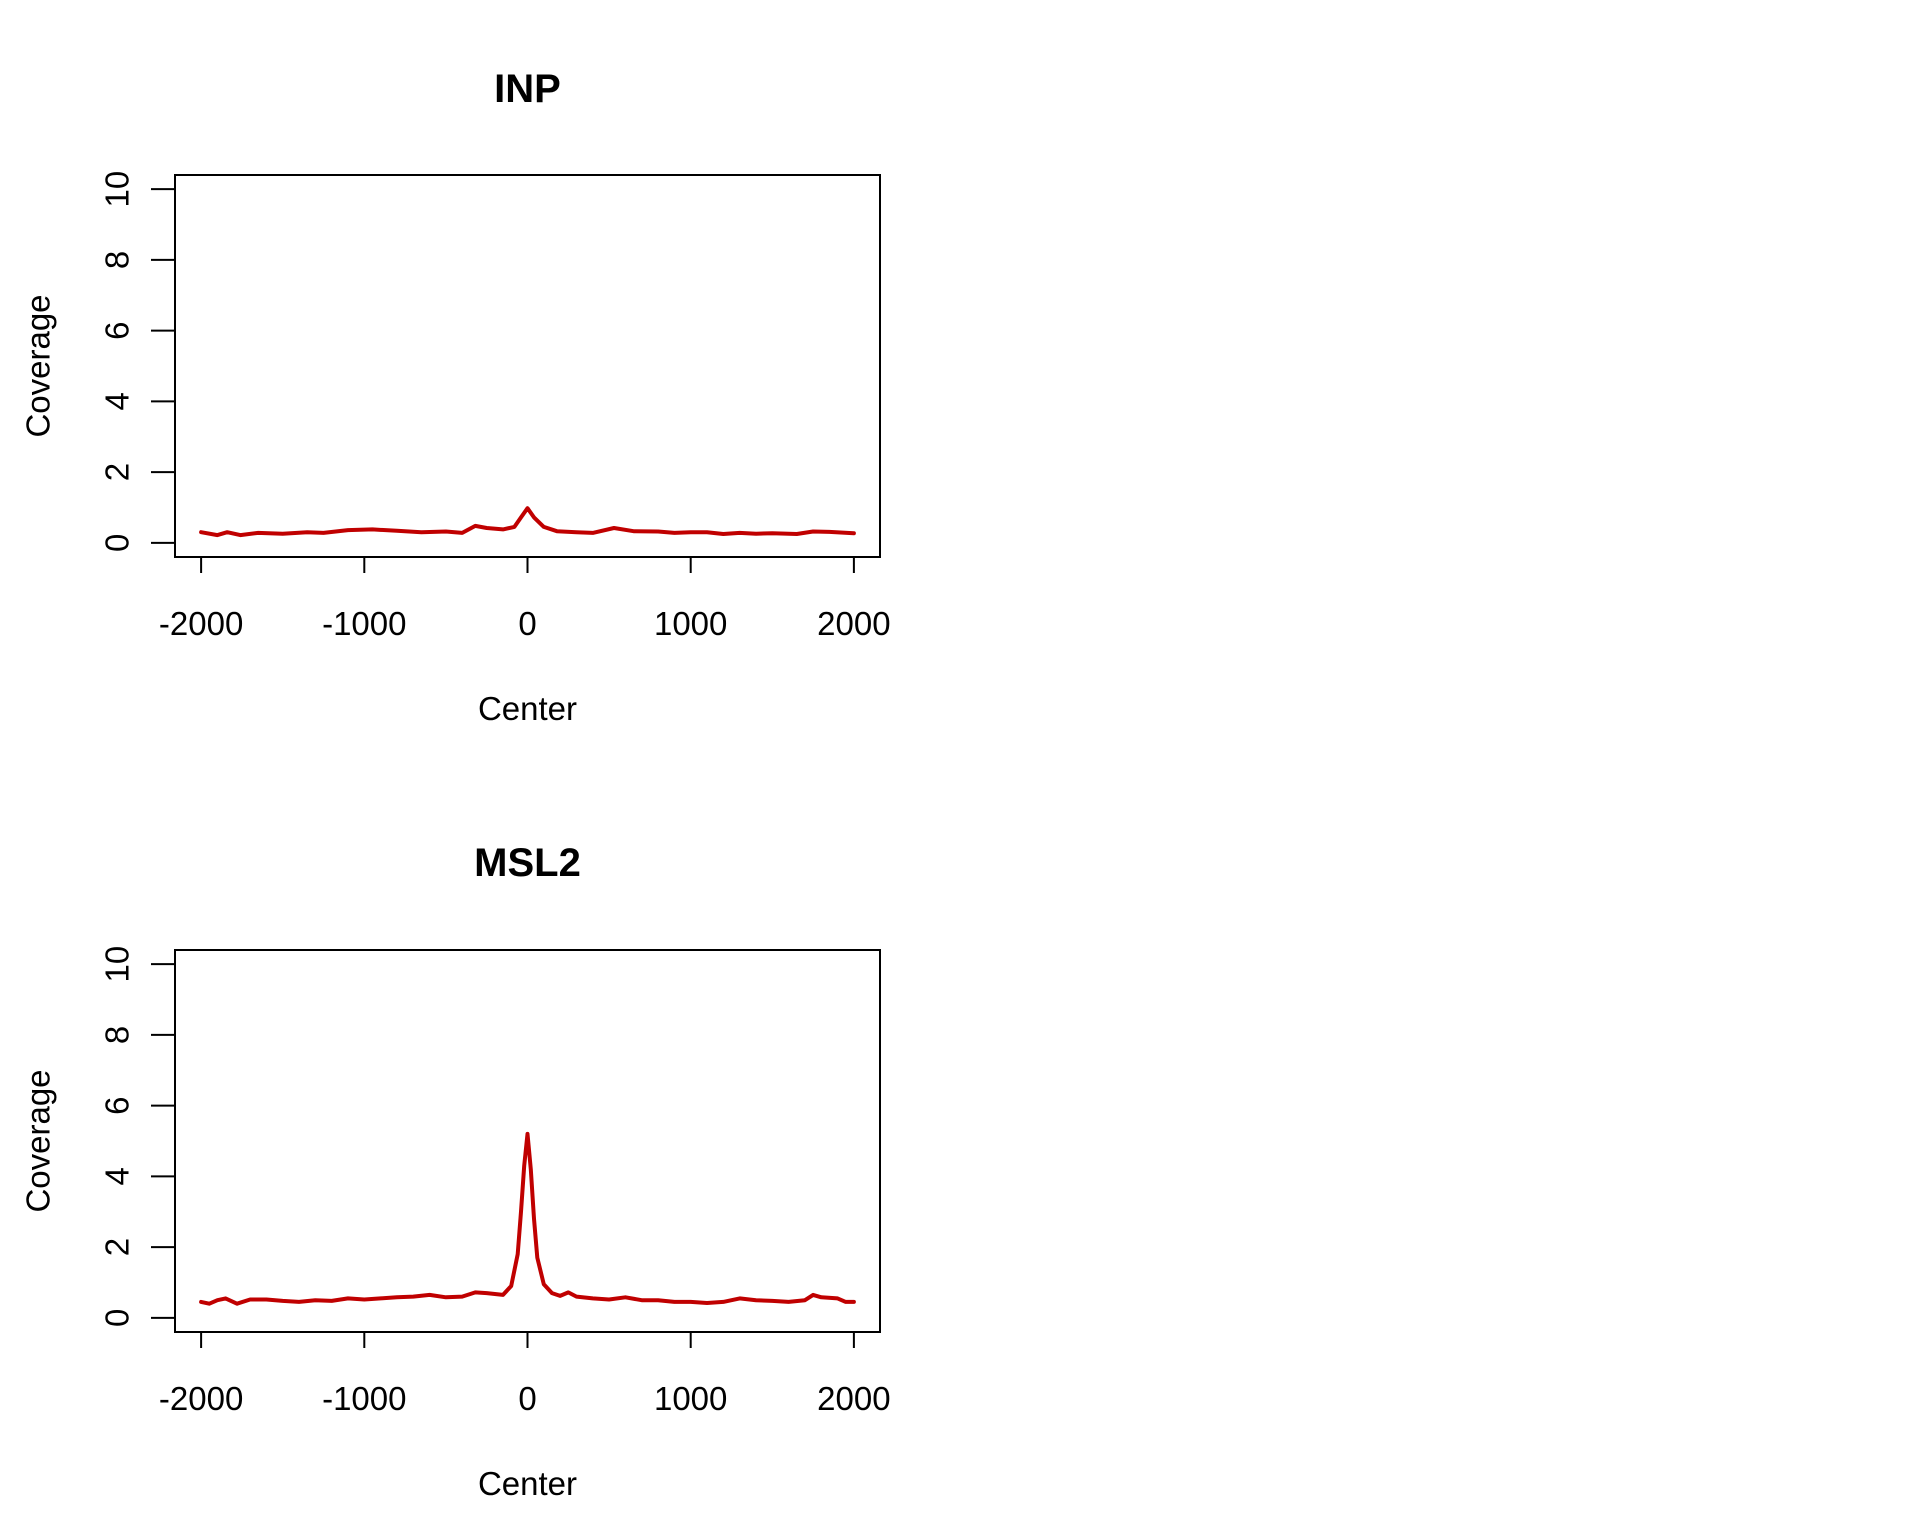 The height and width of the screenshot is (1536, 1920). I want to click on chart-title: MSL2, so click(527, 863).